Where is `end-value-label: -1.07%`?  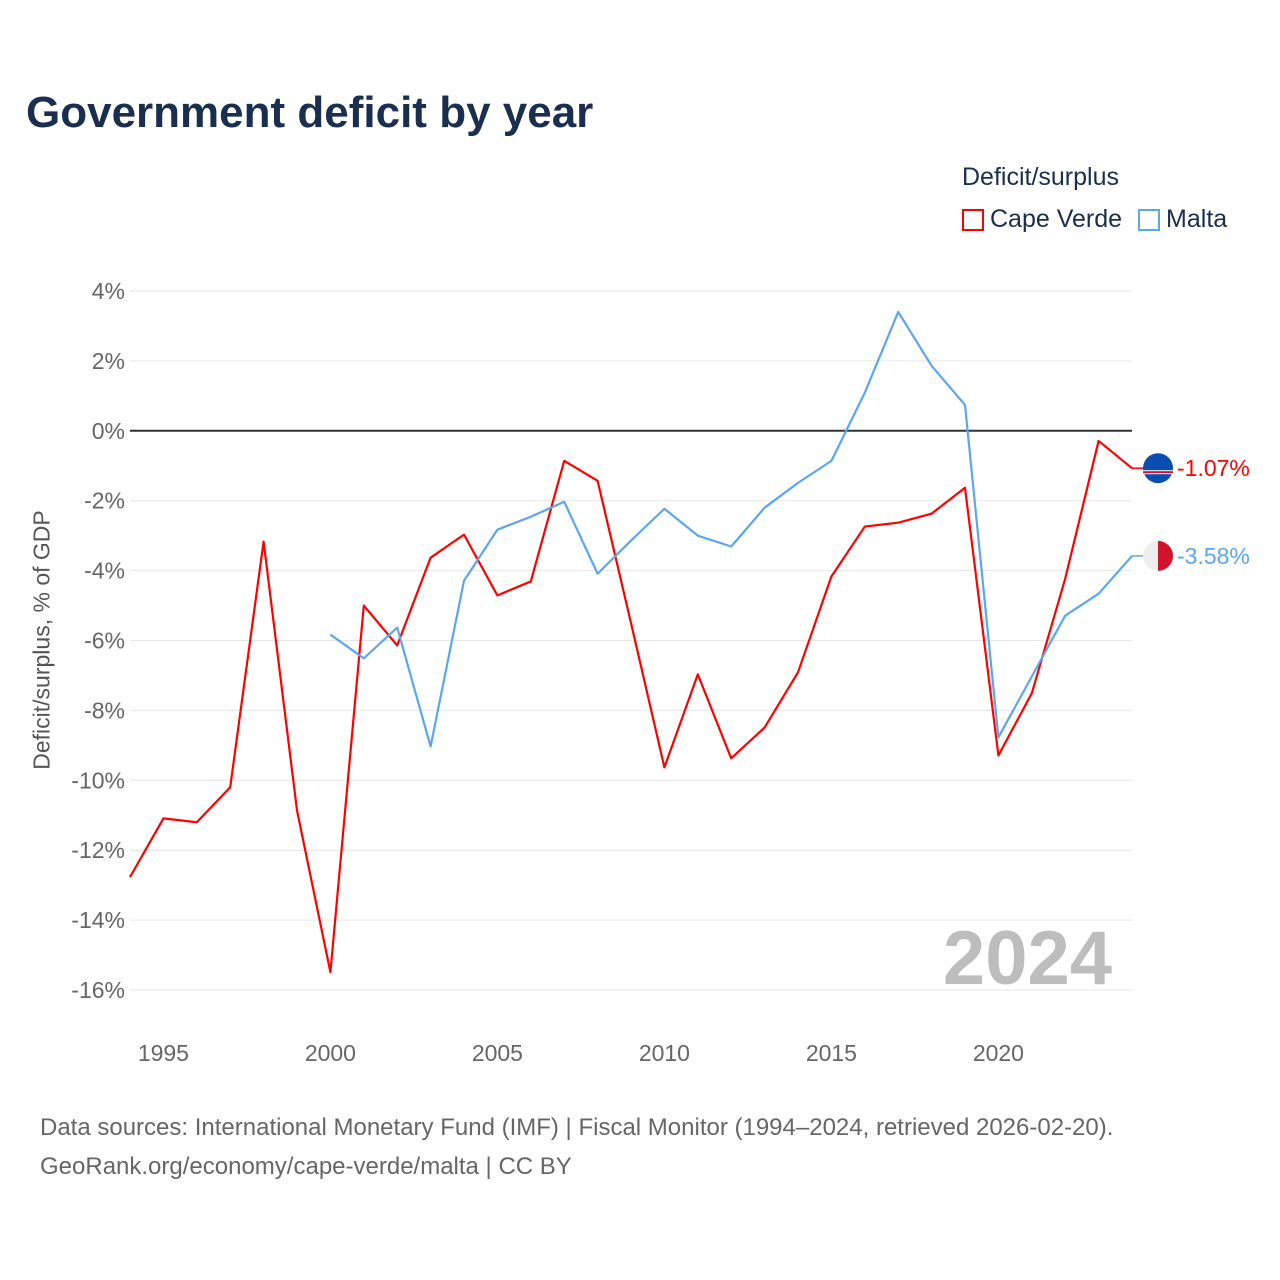
end-value-label: -1.07% is located at coordinates (1213, 468).